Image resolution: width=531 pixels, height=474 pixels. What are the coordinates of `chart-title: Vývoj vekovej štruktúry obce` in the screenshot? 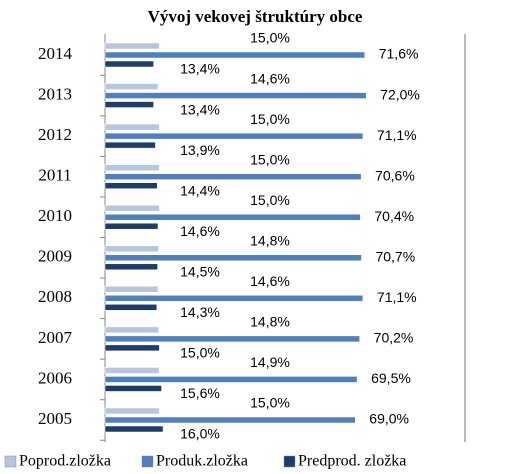 It's located at (255, 16).